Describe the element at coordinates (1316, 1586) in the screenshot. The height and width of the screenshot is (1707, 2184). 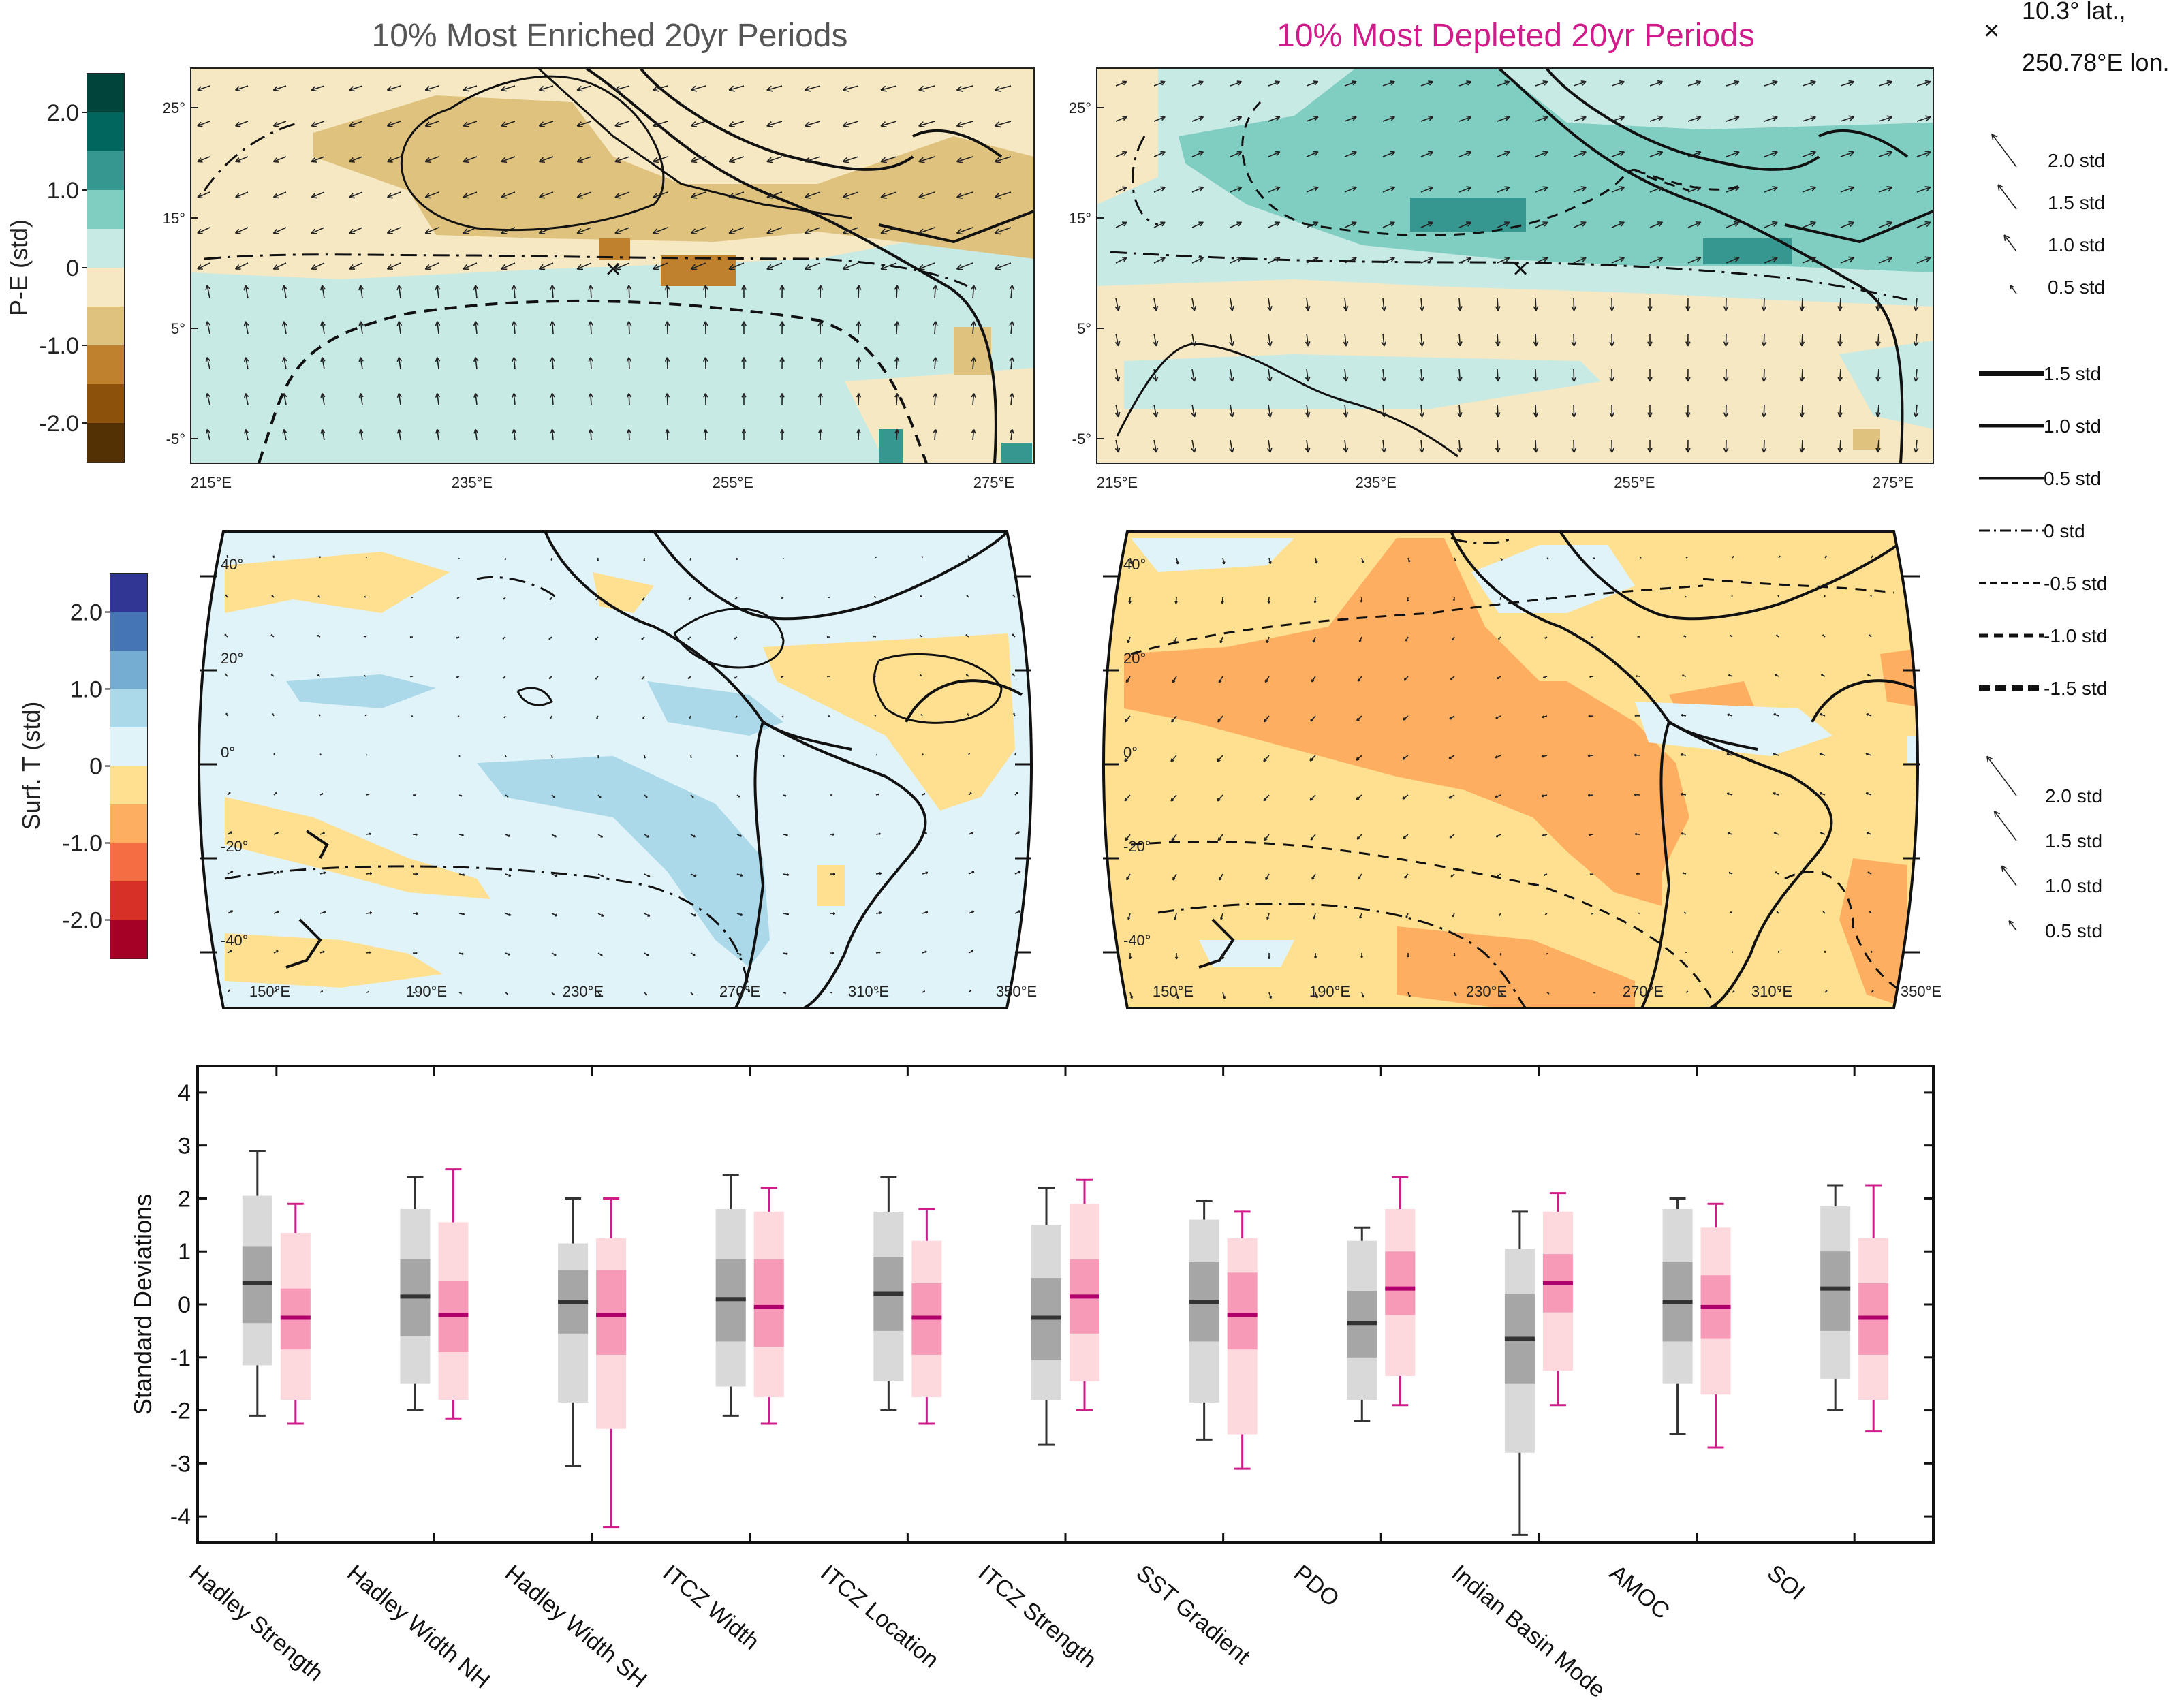
I see `x-tick-label: PDO` at that location.